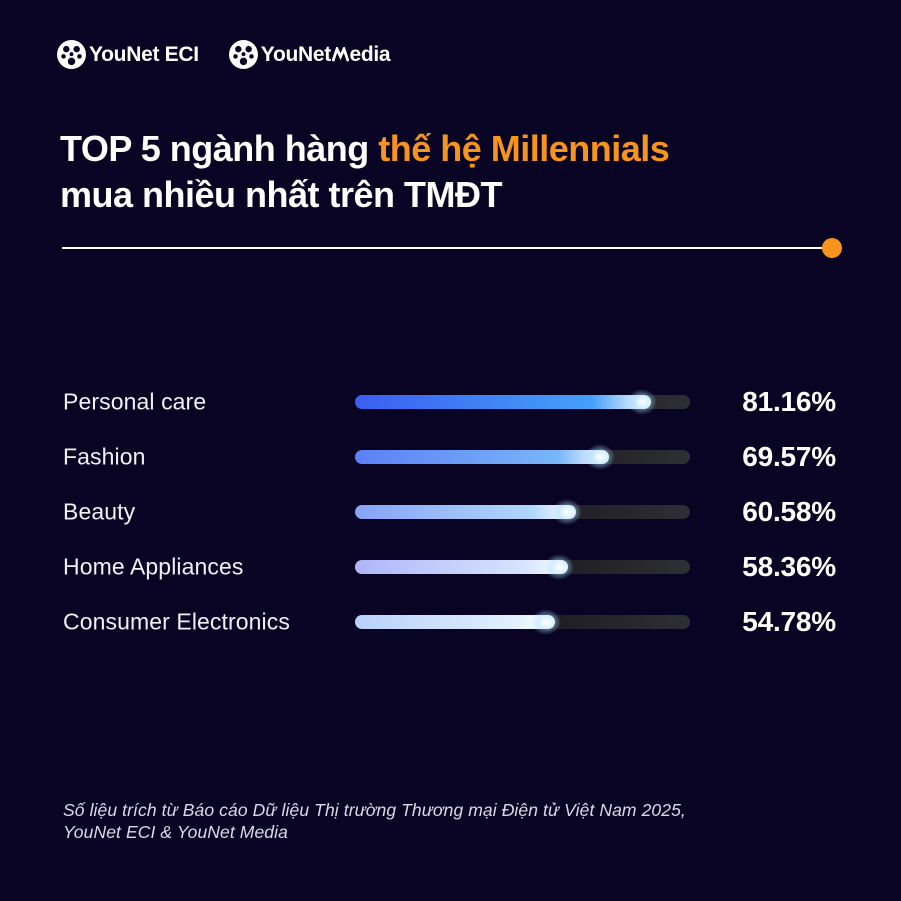 Image resolution: width=901 pixels, height=901 pixels. Describe the element at coordinates (444, 248) in the screenshot. I see `divider-line` at that location.